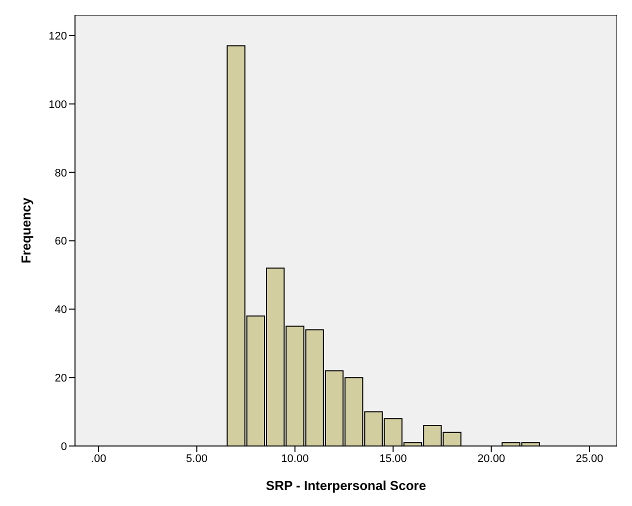  Describe the element at coordinates (63, 446) in the screenshot. I see `y-tick-label: 0` at that location.